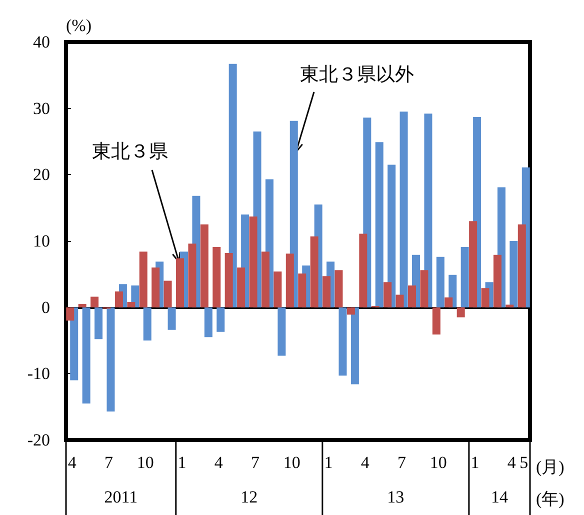 The width and height of the screenshot is (584, 515). What do you see at coordinates (79, 25) in the screenshot?
I see `y-axis-title: (%)` at bounding box center [79, 25].